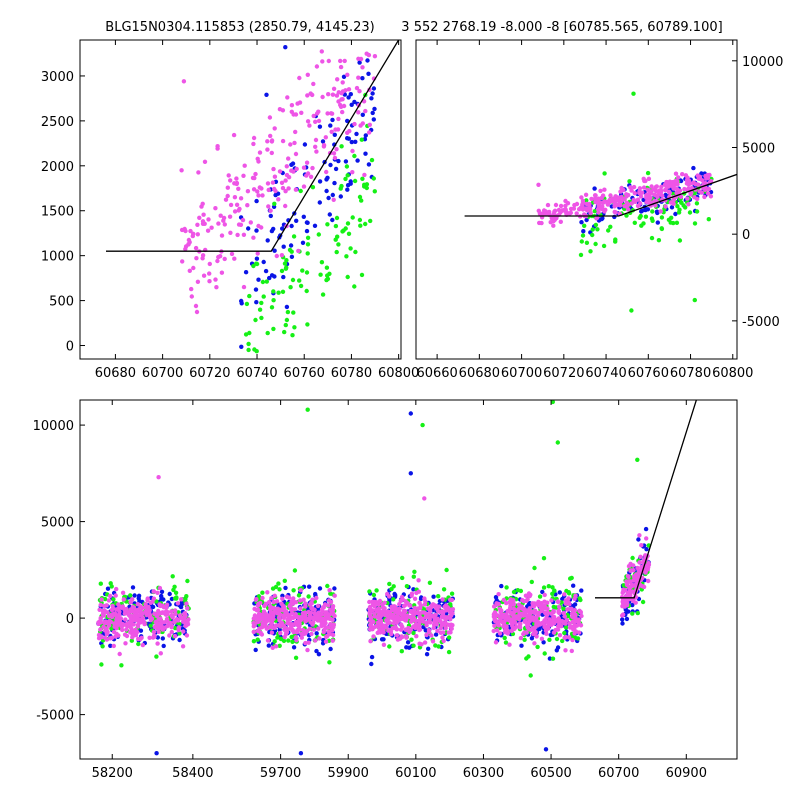  Describe the element at coordinates (415, 773) in the screenshot. I see `x-tick-label: 60100` at that location.